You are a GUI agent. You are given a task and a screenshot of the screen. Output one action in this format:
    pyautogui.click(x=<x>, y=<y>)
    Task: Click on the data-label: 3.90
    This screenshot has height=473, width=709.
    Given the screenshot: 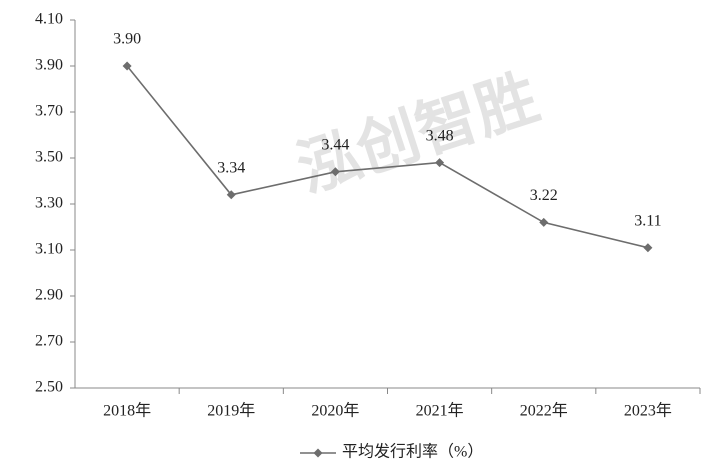 What is the action you would take?
    pyautogui.click(x=127, y=39)
    